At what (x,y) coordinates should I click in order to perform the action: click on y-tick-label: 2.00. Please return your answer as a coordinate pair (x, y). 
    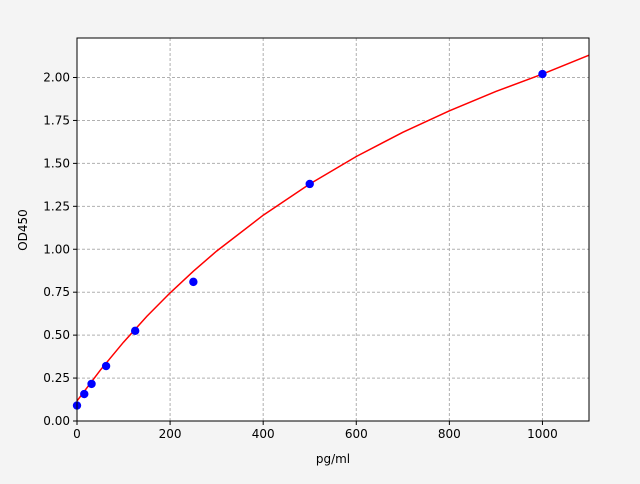
    Looking at the image, I should click on (56, 78).